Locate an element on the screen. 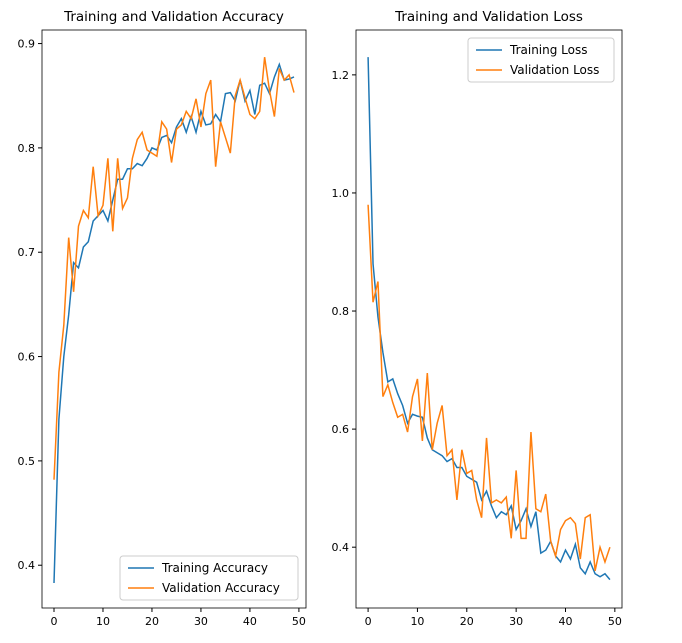 The height and width of the screenshot is (643, 682). chart-title: Training and Validation Accuracy is located at coordinates (173, 17).